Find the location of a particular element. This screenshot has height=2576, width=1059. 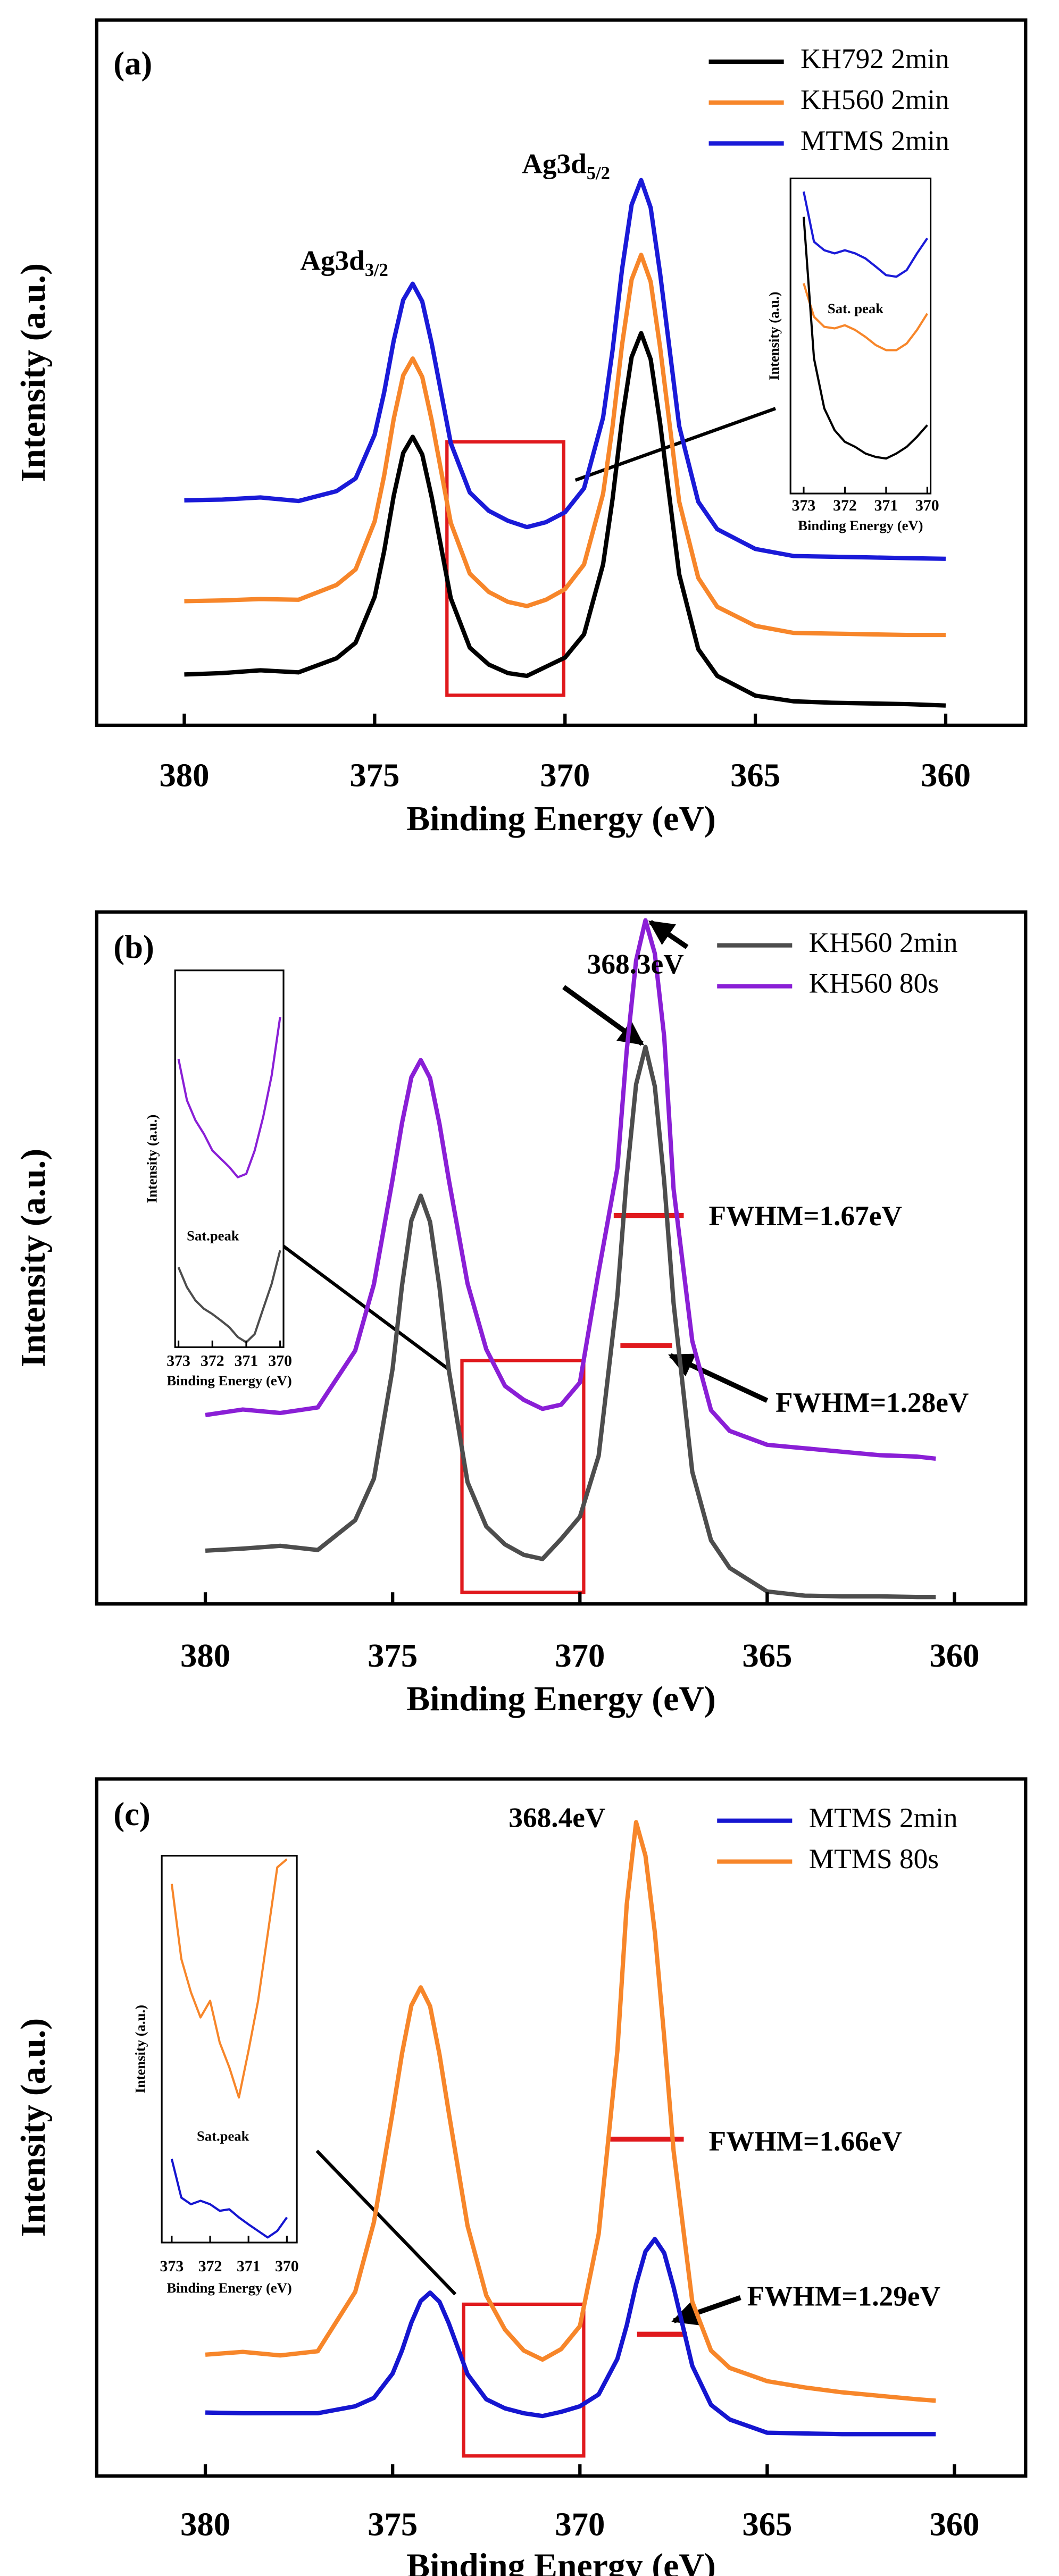

annotation: FWHM=1.67eV is located at coordinates (805, 1216).